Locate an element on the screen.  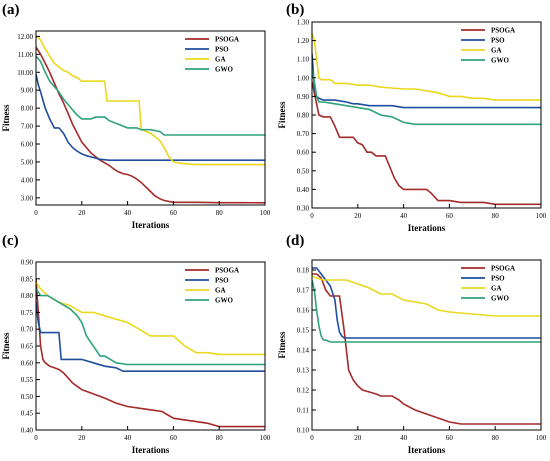
y-tick-label: 1.00 is located at coordinates (303, 78).